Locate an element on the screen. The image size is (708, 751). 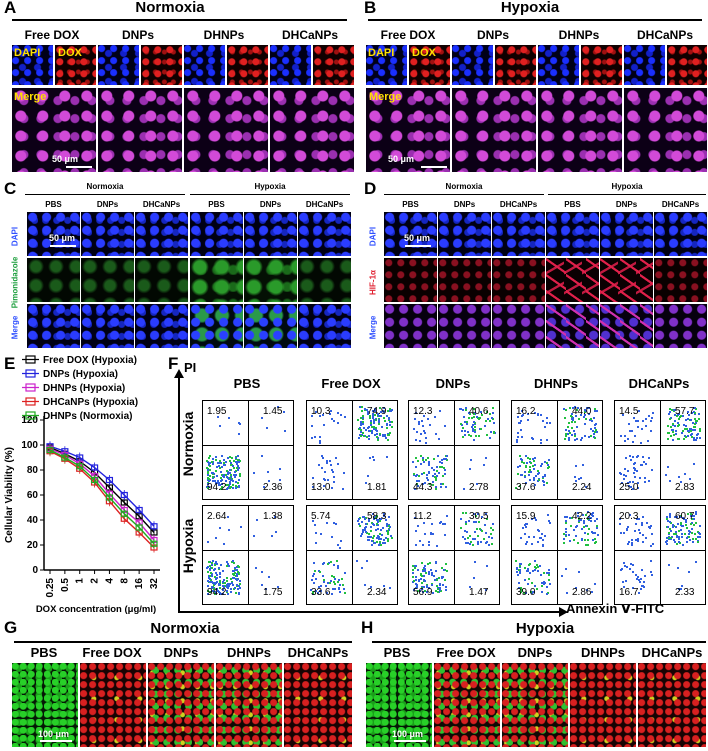
panel-g-img-pbs is located at coordinates (45, 705).